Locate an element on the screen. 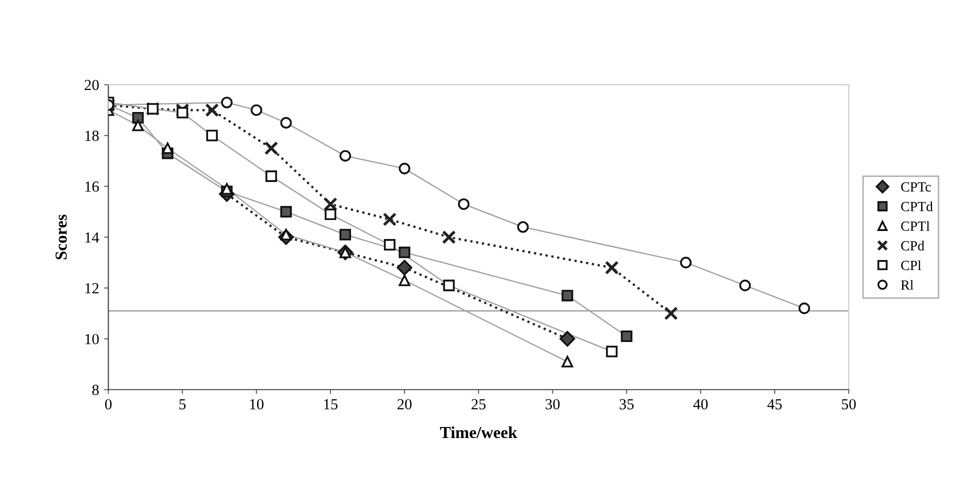 The height and width of the screenshot is (484, 959). x-tick-label: 30 is located at coordinates (553, 404).